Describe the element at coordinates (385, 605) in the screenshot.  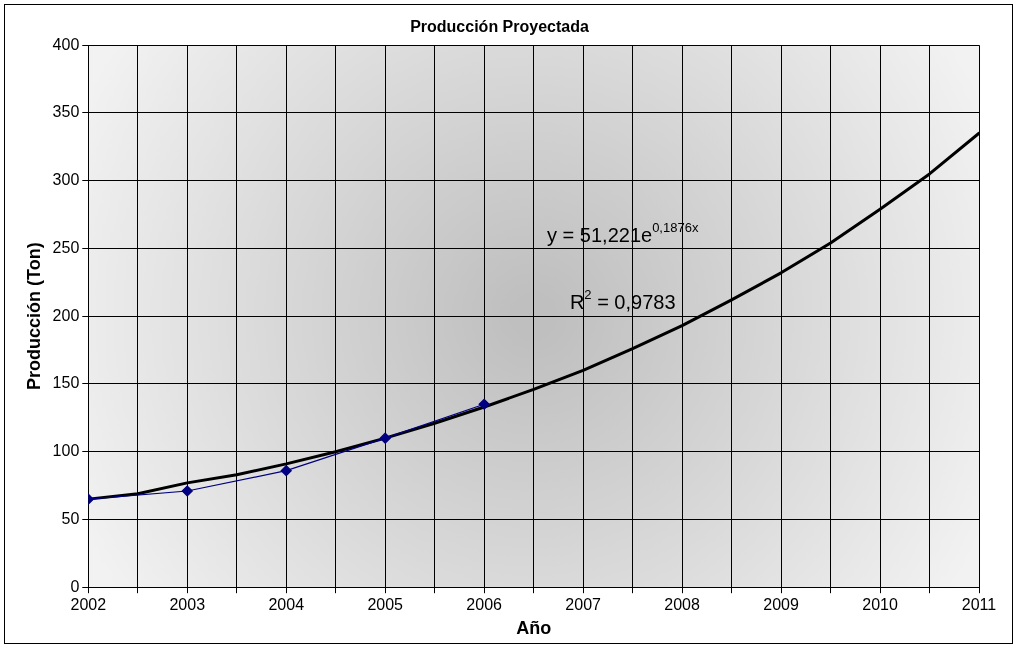
I see `x-tick-label: 2005` at that location.